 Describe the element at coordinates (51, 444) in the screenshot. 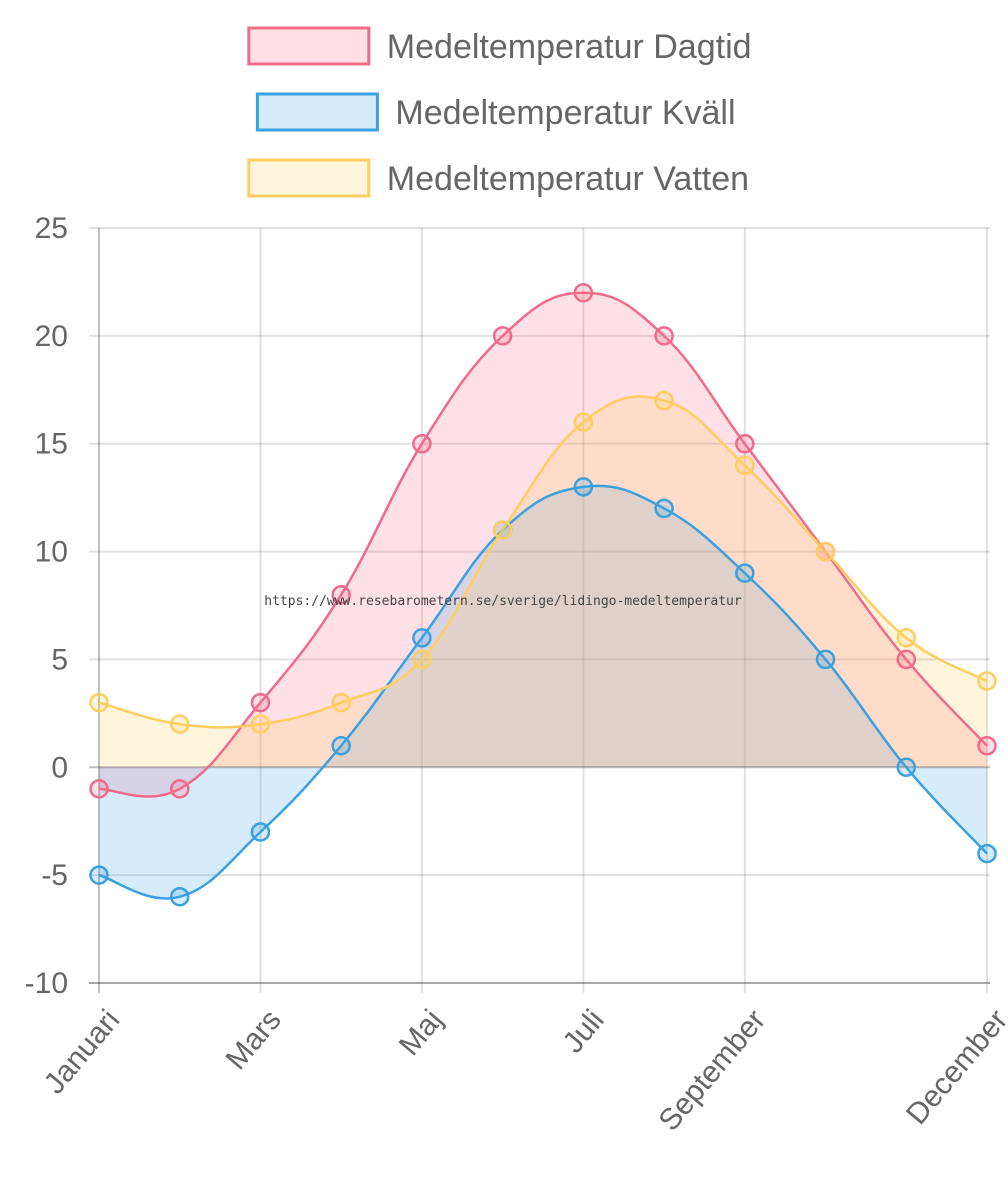

I see `y-tick-label: 15` at that location.